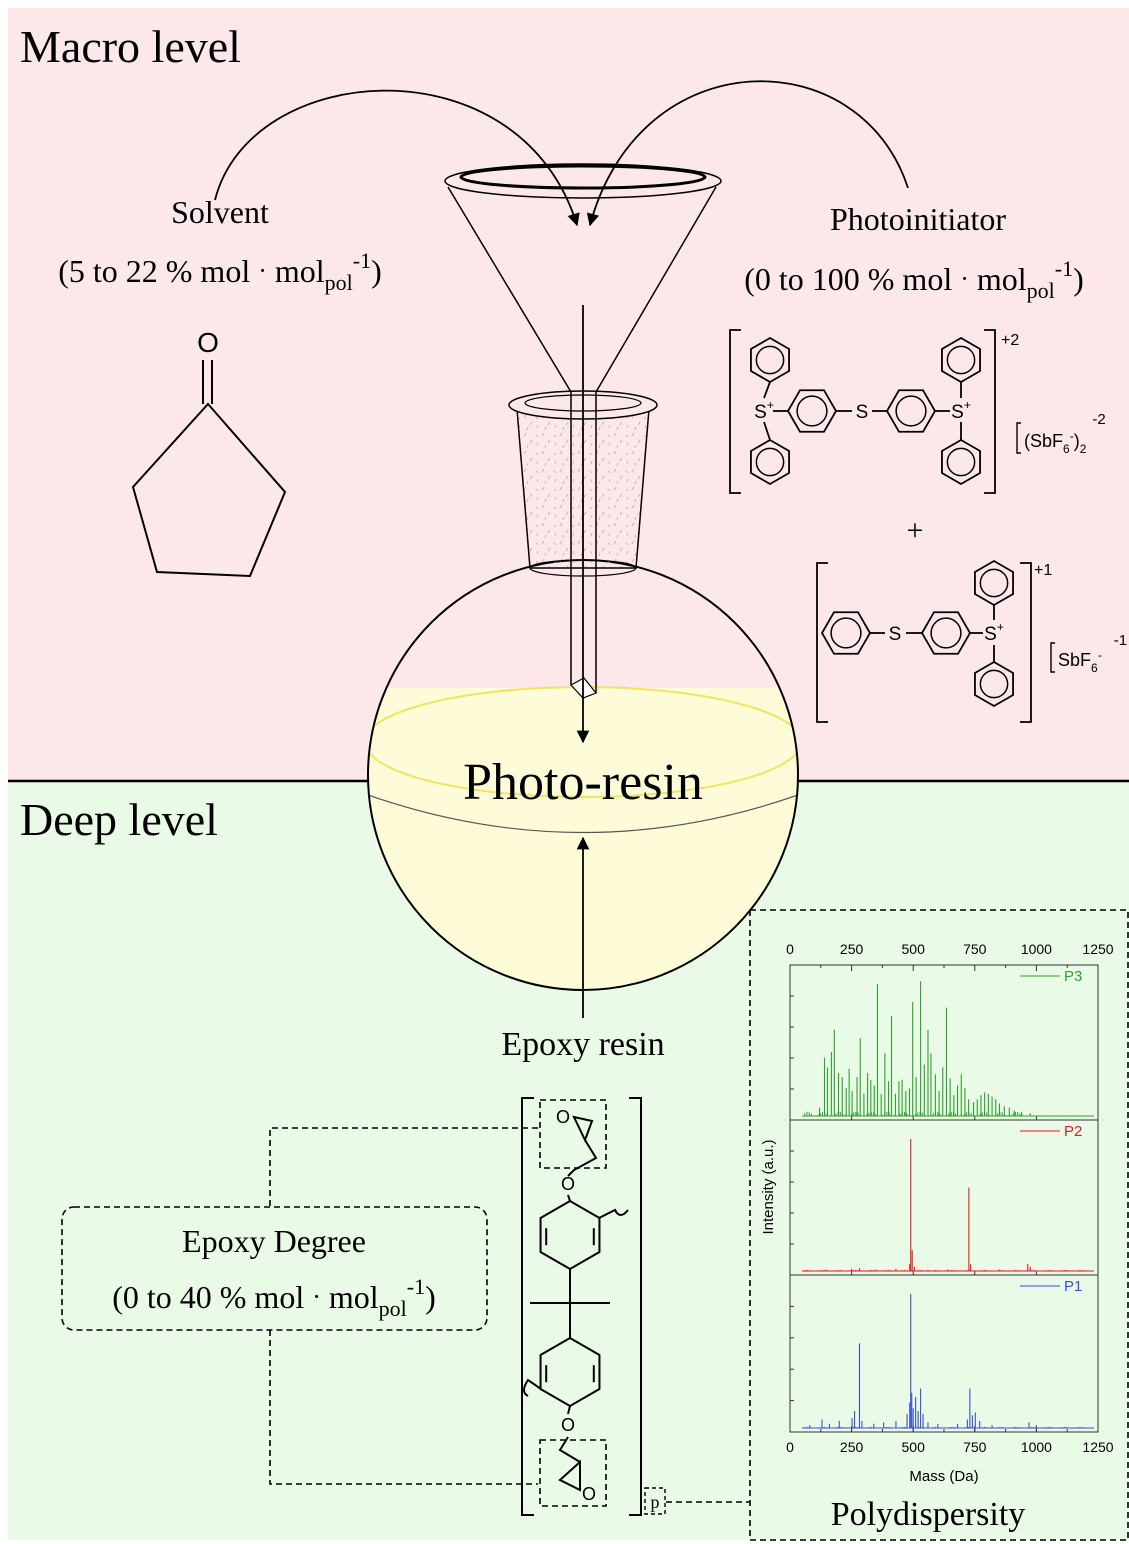 The height and width of the screenshot is (1544, 1129). Describe the element at coordinates (403, 1167) in the screenshot. I see `connector-top` at that location.